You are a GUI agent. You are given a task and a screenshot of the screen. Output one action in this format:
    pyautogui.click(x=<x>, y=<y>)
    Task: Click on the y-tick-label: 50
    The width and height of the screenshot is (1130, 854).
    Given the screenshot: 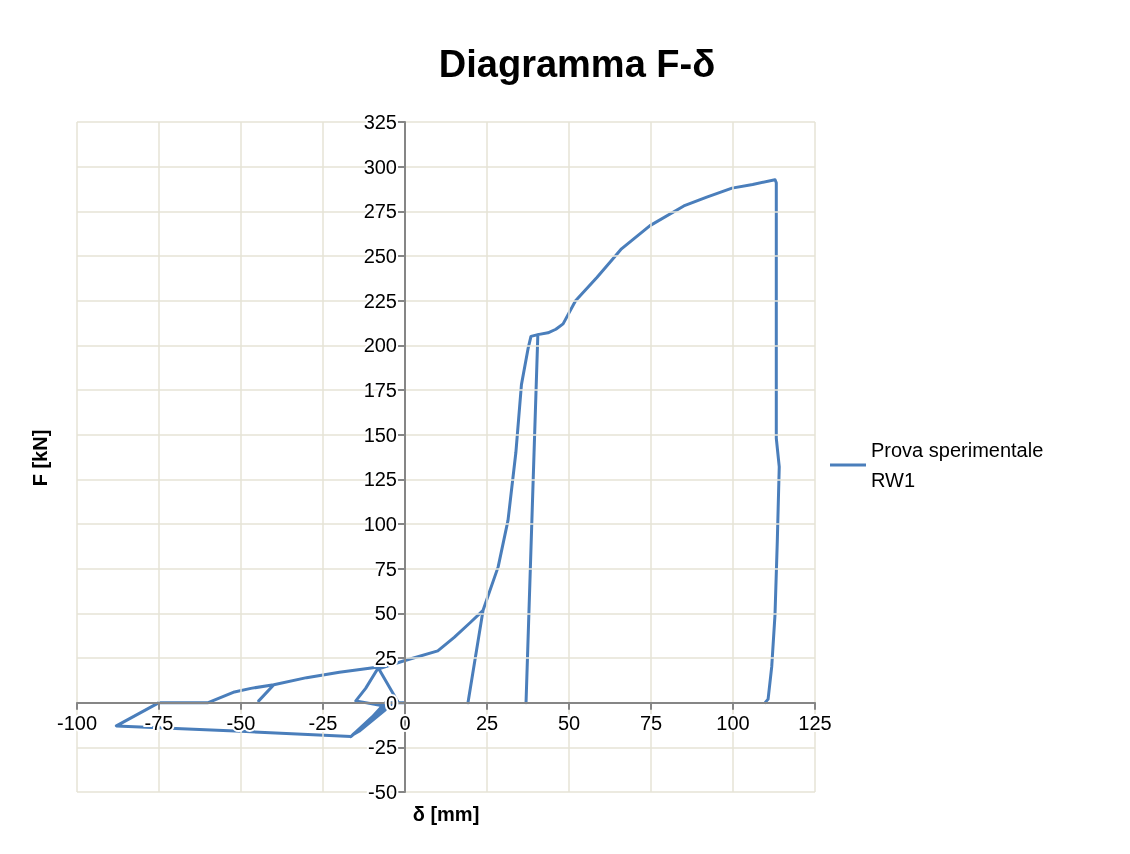 What is the action you would take?
    pyautogui.click(x=385, y=613)
    